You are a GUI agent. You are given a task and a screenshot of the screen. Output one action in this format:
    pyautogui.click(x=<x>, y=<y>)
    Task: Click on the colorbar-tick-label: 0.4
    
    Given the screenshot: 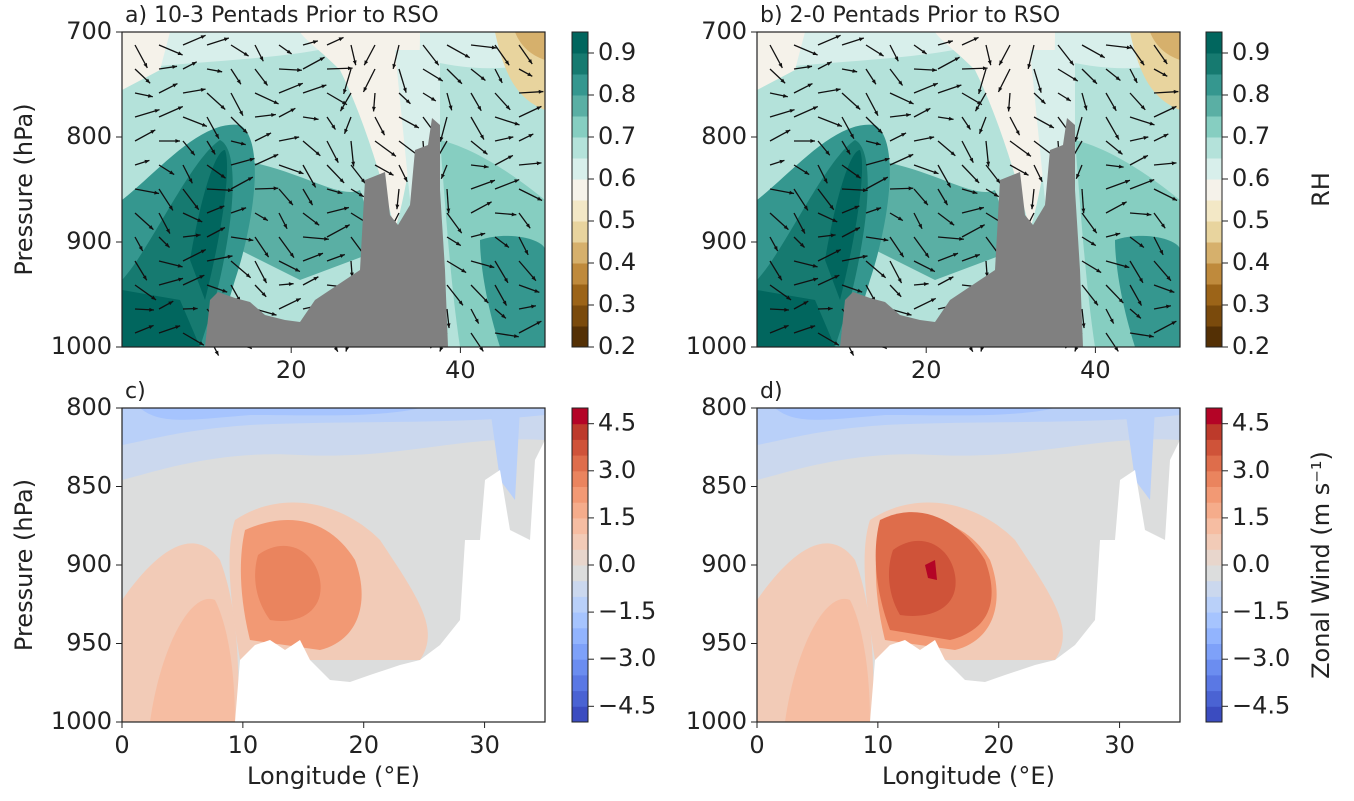 What is the action you would take?
    pyautogui.click(x=1251, y=262)
    